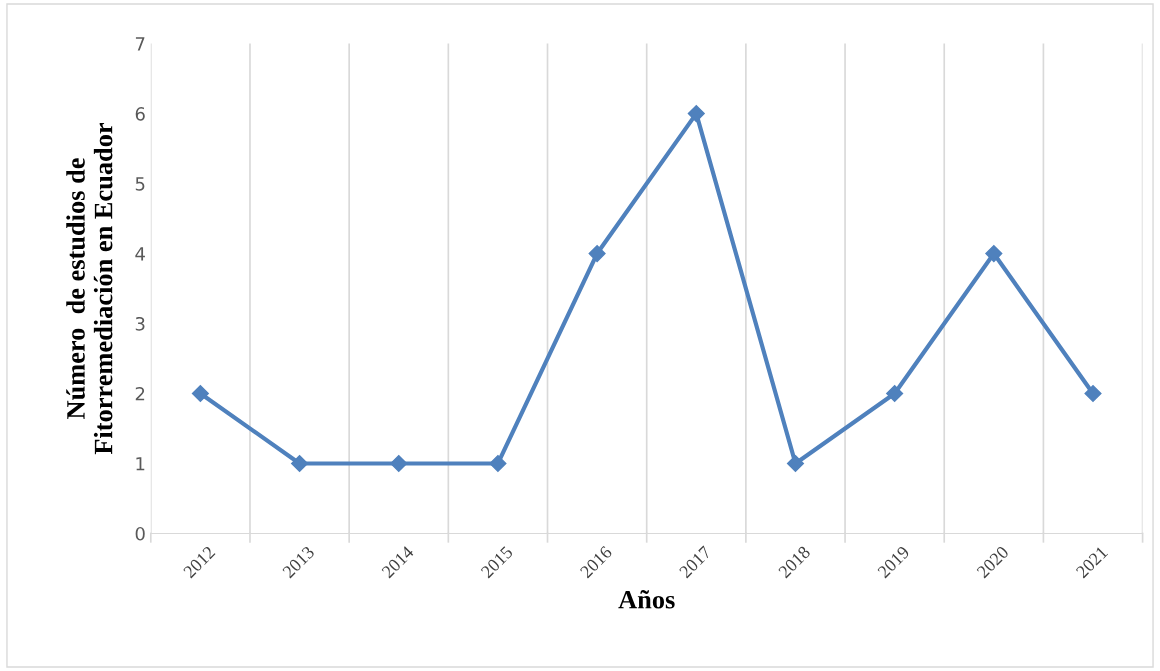  I want to click on y-tick-label: 7, so click(140, 44).